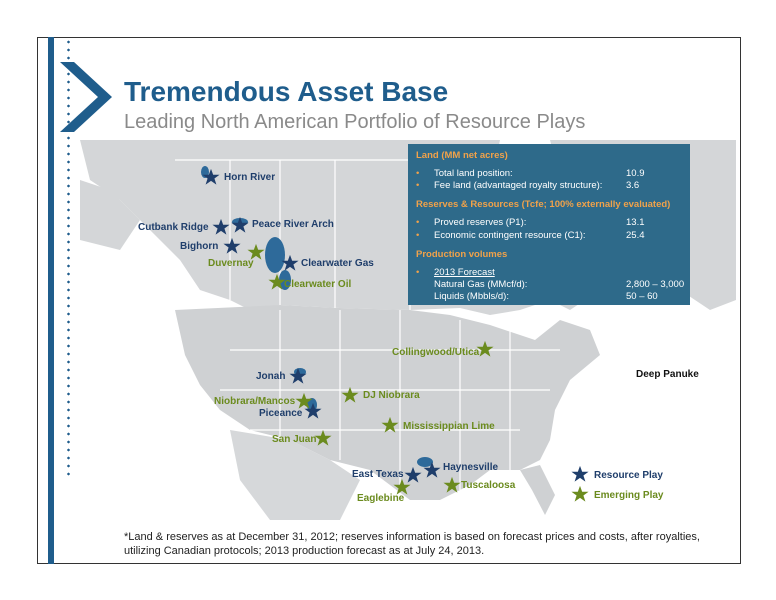 The width and height of the screenshot is (776, 600). What do you see at coordinates (655, 284) in the screenshot?
I see `production-row-value: 2,800 – 3,000` at bounding box center [655, 284].